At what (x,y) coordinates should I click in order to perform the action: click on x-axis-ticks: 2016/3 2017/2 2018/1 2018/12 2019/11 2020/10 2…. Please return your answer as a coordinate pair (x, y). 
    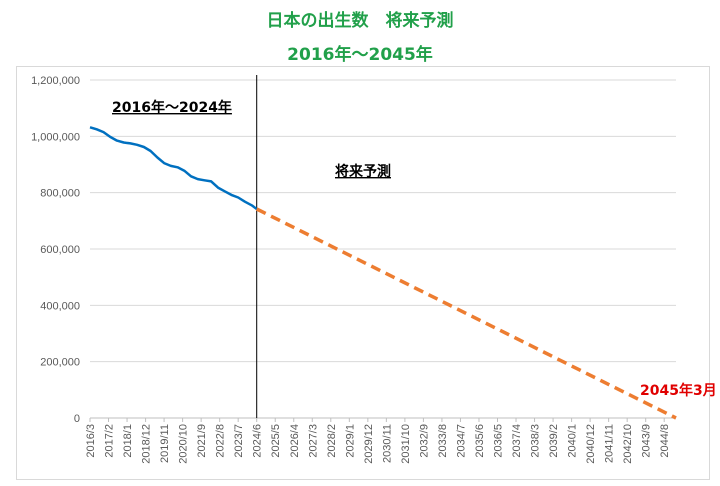
    Looking at the image, I should click on (378, 441).